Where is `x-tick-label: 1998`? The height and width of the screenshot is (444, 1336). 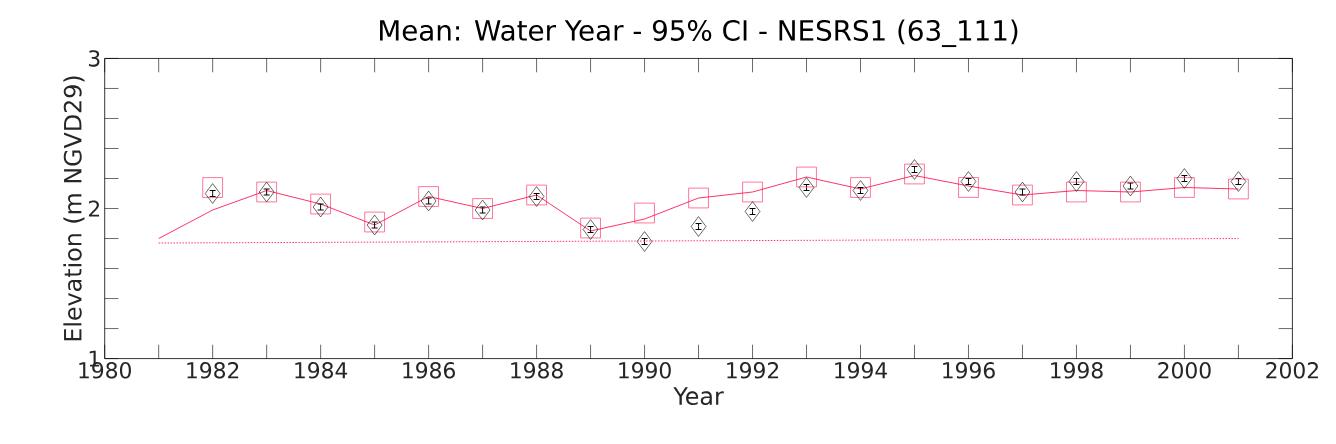
x-tick-label: 1998 is located at coordinates (1077, 370).